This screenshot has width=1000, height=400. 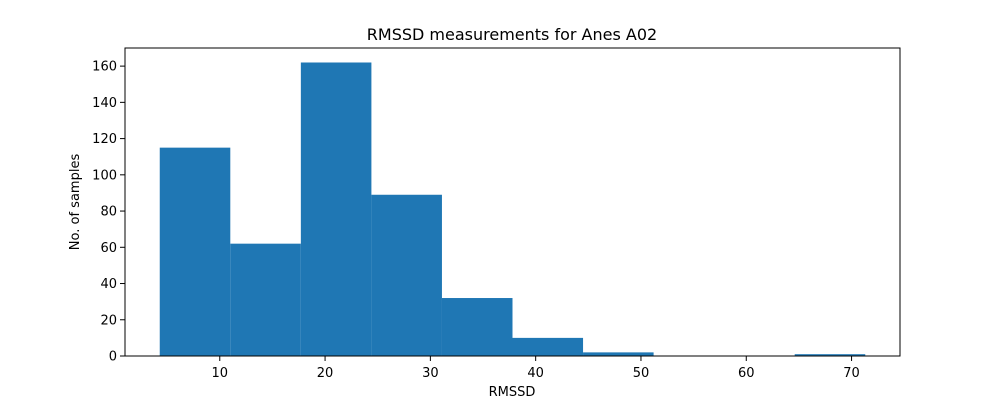 What do you see at coordinates (746, 373) in the screenshot?
I see `x-tick-label-60: 60` at bounding box center [746, 373].